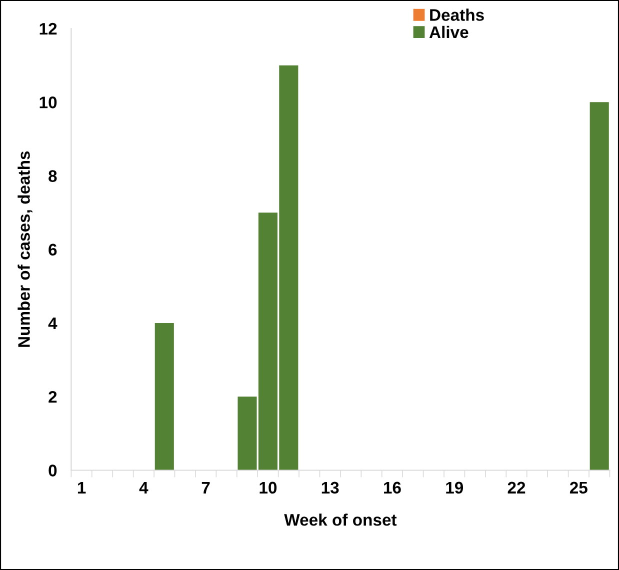 The width and height of the screenshot is (619, 570). Describe the element at coordinates (52, 470) in the screenshot. I see `y-tick-label: 0` at that location.